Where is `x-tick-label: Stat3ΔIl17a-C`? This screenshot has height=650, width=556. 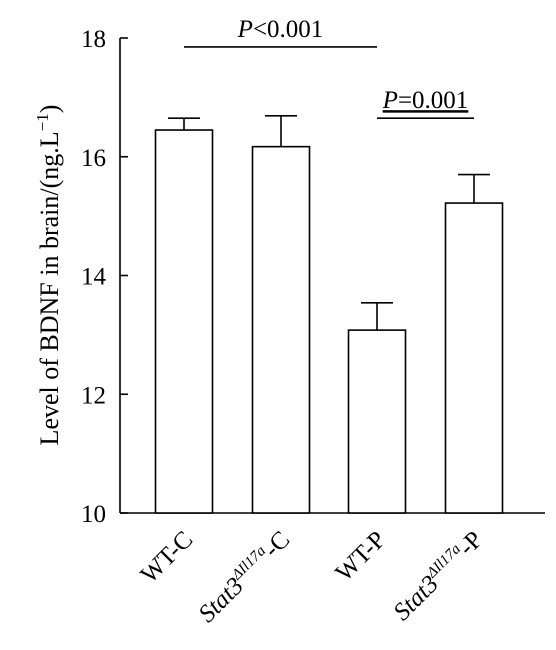 x-tick-label: Stat3ΔIl17a-C is located at coordinates (244, 576).